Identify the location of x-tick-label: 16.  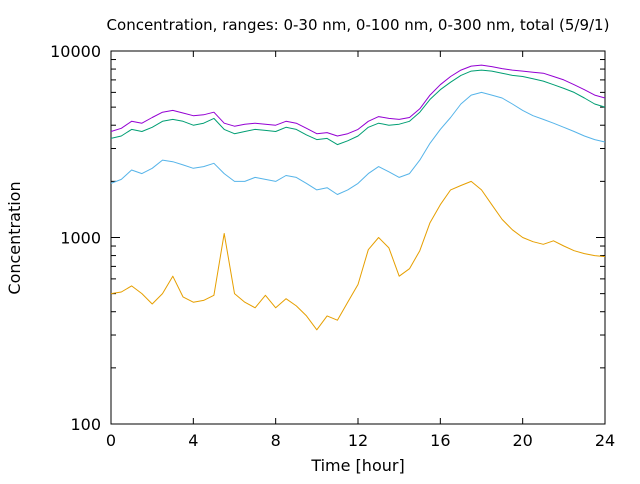
(440, 440).